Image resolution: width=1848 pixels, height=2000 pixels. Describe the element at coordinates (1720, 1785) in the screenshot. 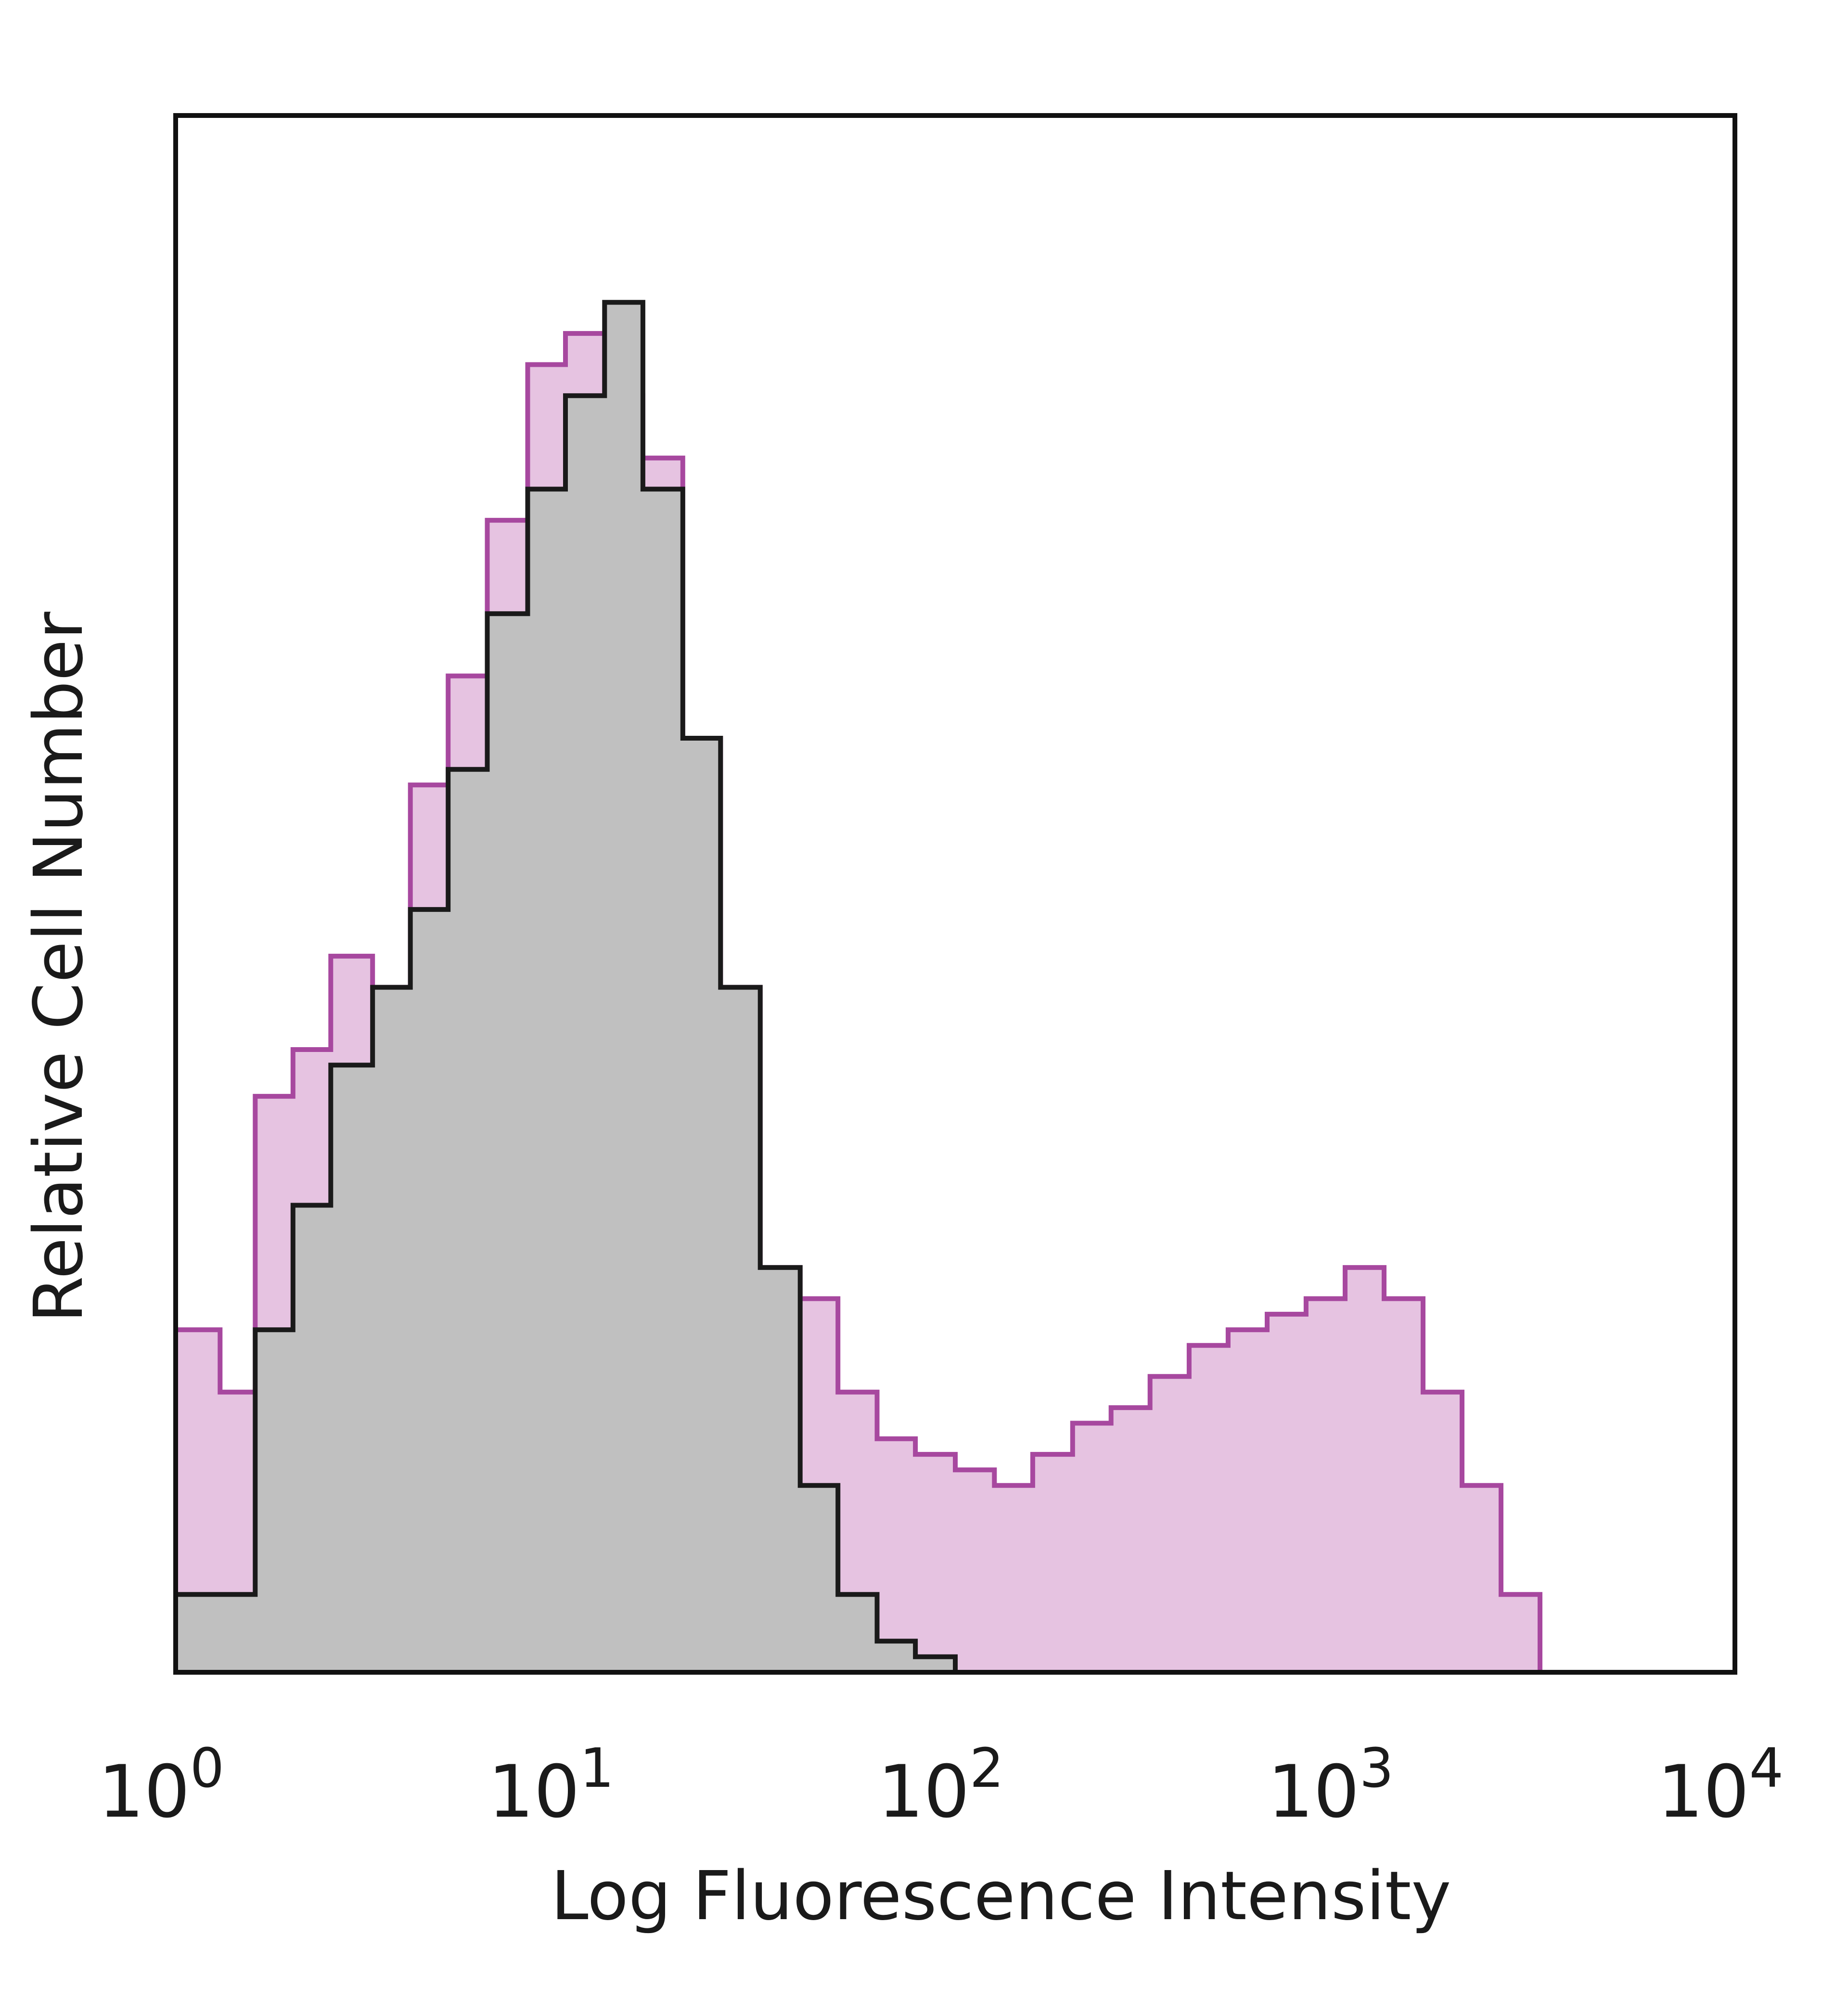

I see `x-tick-label: 10⁴` at that location.